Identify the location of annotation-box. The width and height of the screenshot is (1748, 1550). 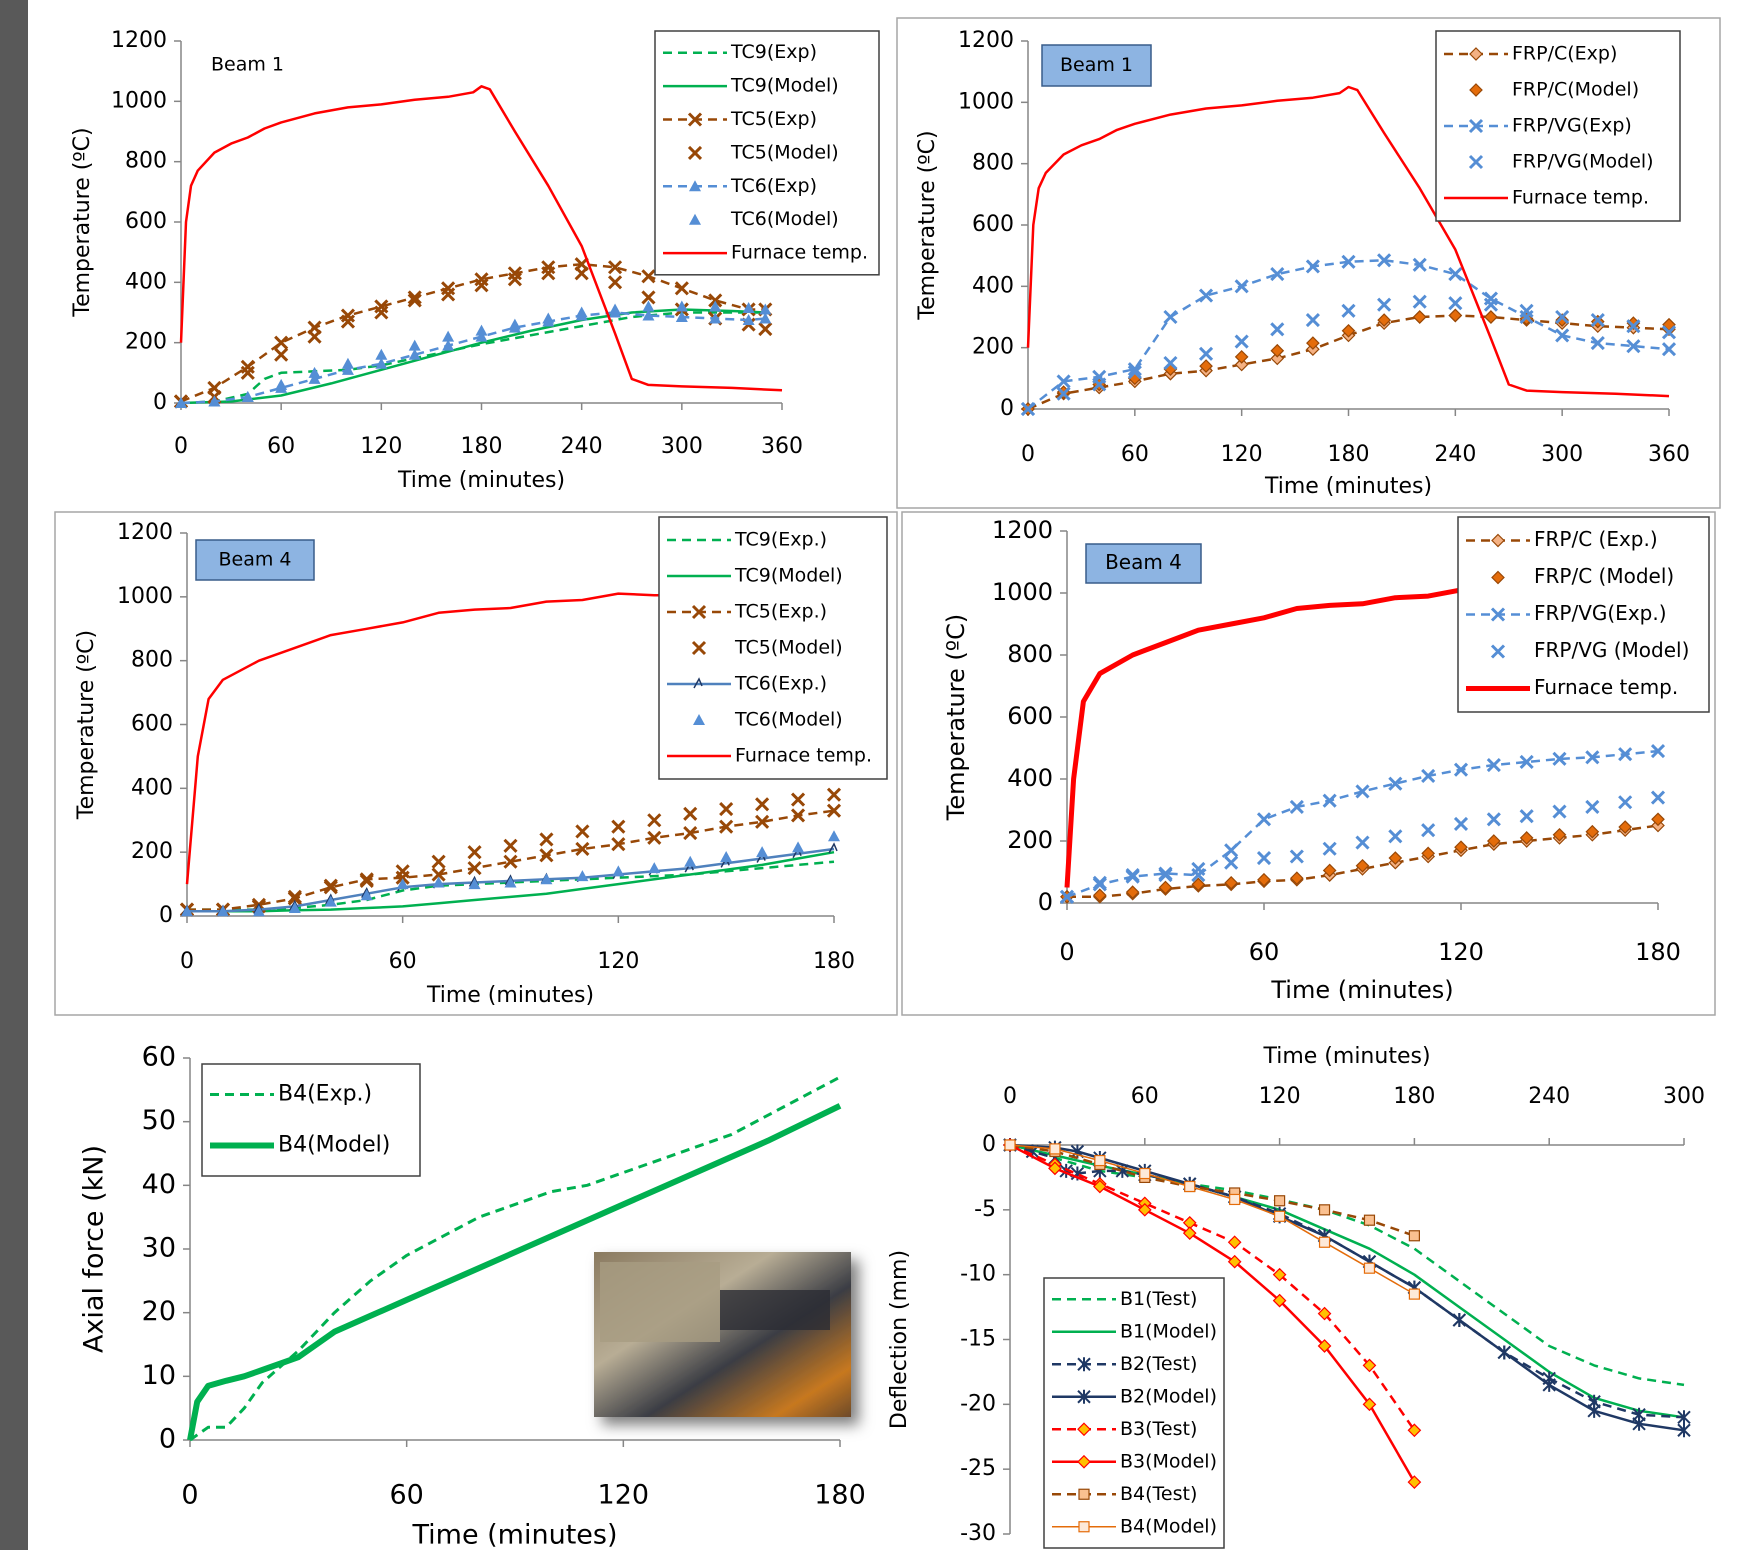
(1096, 65).